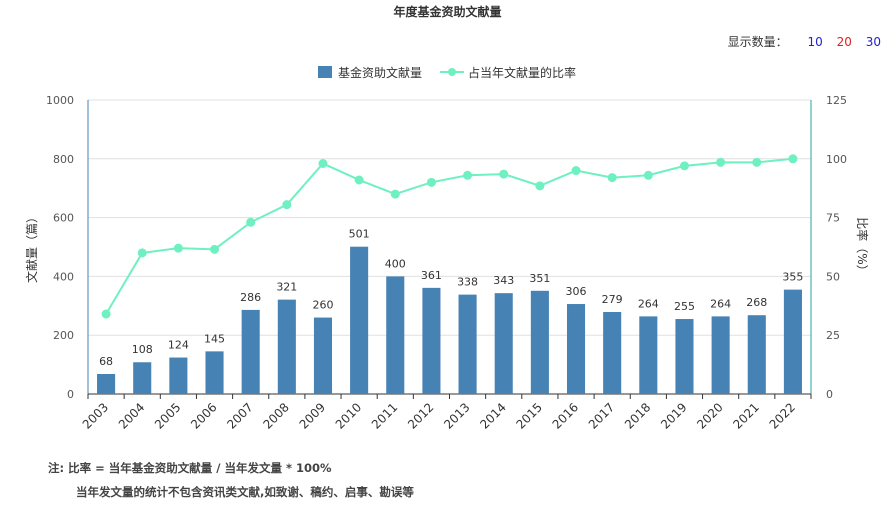  Describe the element at coordinates (829, 394) in the screenshot. I see `y2-tick-label: 0` at that location.